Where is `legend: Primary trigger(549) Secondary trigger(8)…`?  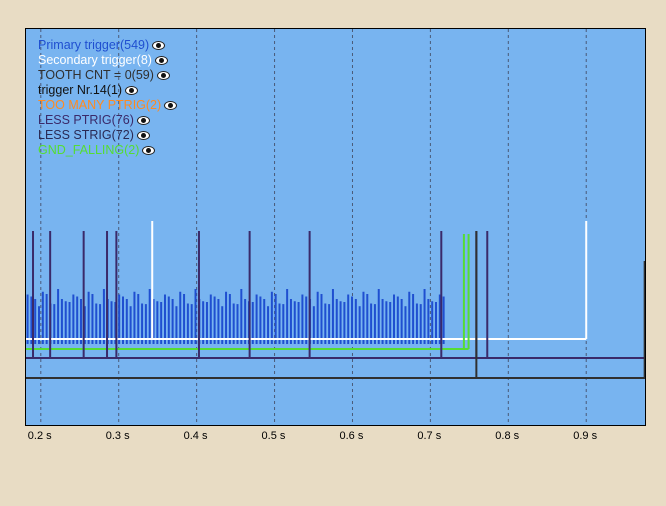
legend: Primary trigger(549) Secondary trigger(8)… is located at coordinates (108, 98).